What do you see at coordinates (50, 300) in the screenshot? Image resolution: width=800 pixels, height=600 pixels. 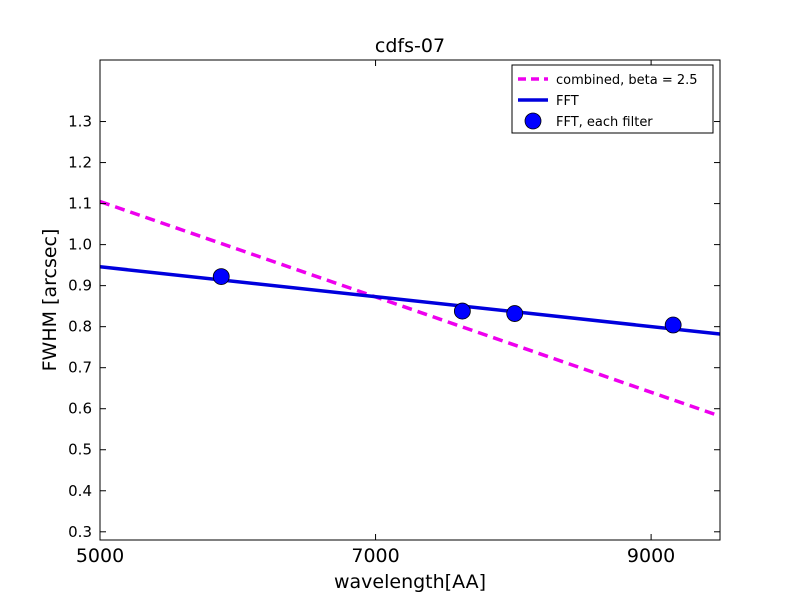 I see `y-axis-title: FWHM [arcsec]` at bounding box center [50, 300].